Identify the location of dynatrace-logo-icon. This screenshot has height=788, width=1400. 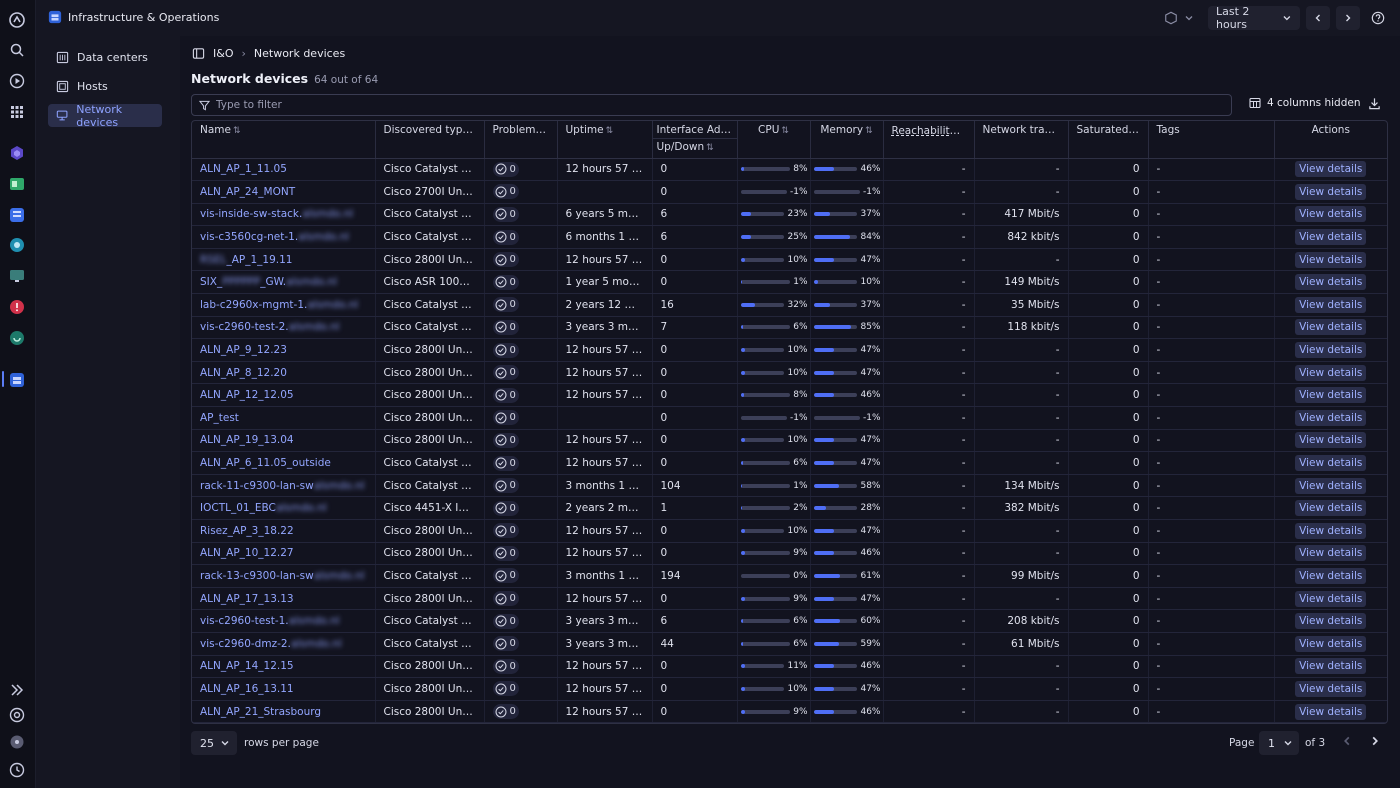
(17, 20).